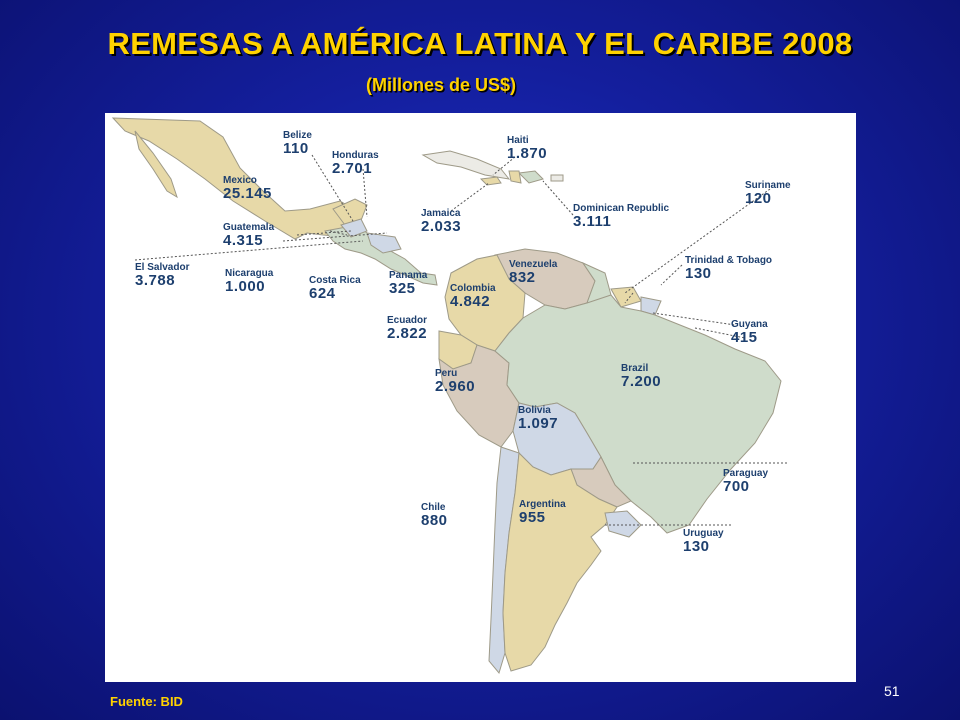 The image size is (960, 720). I want to click on label-guatemala: Guatemala 4.315, so click(249, 235).